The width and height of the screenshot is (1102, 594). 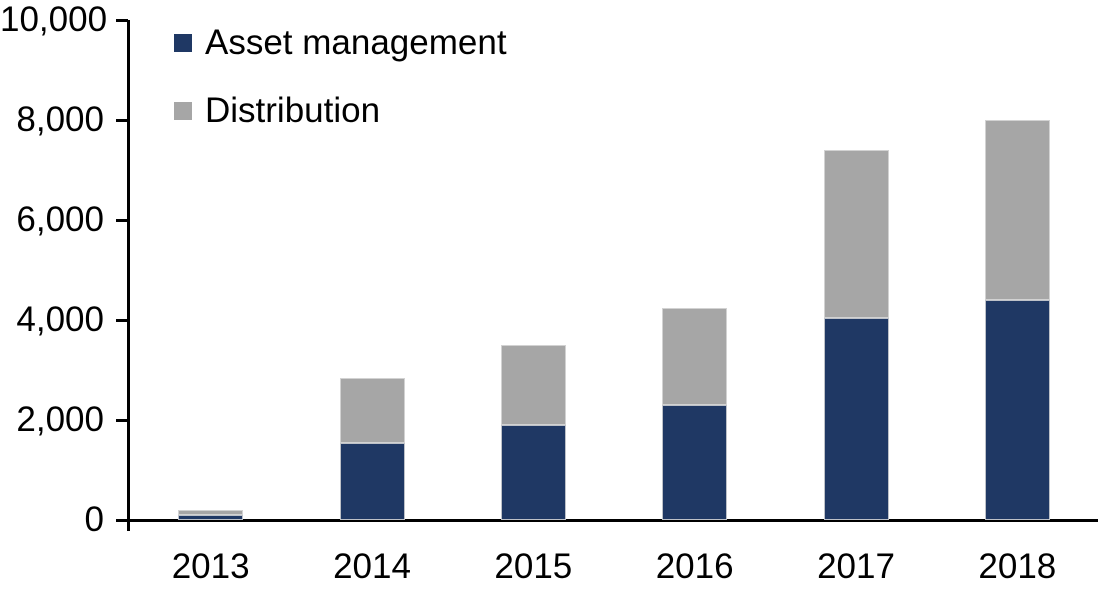 I want to click on legend-label-distribution: Distribution, so click(x=293, y=110).